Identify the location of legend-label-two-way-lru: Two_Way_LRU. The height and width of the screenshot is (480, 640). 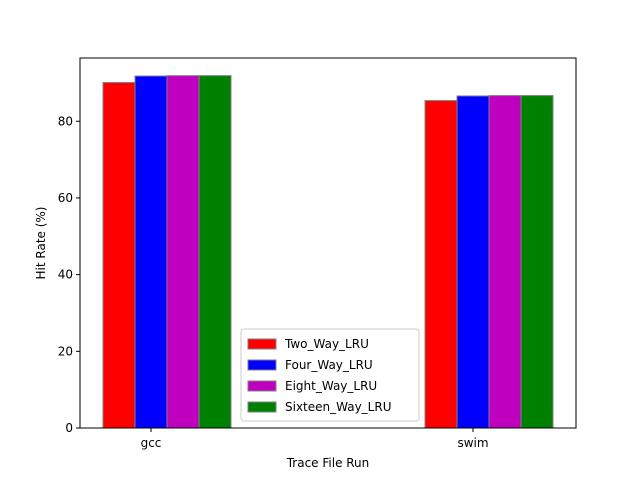
(326, 344).